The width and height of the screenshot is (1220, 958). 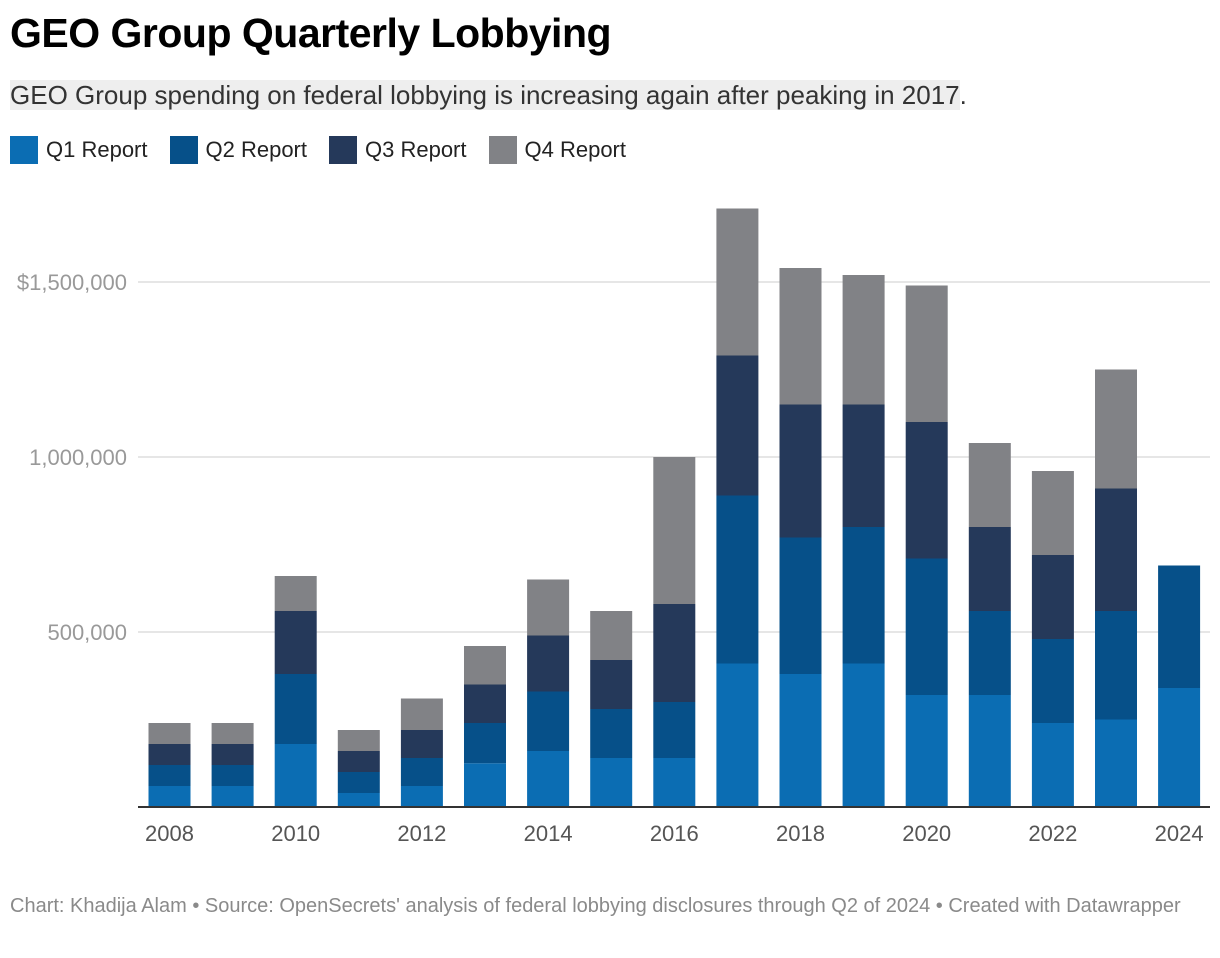 What do you see at coordinates (800, 336) in the screenshot?
I see `bar-2018-q4` at bounding box center [800, 336].